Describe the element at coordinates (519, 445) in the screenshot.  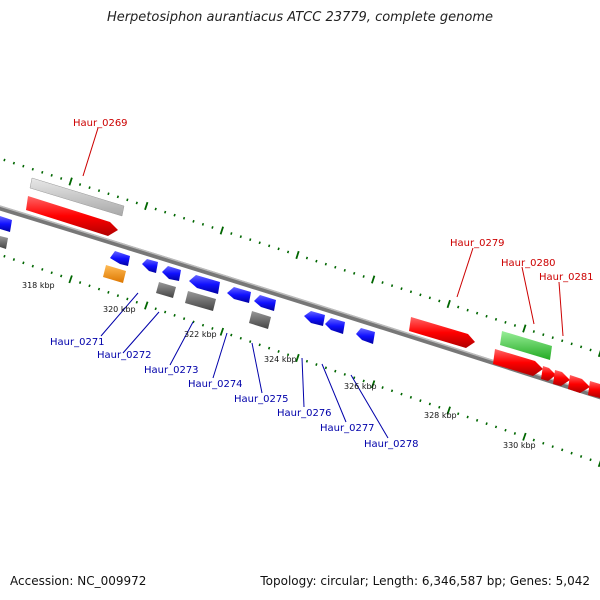
I see `scale-label-330: 330 kbp` at that location.